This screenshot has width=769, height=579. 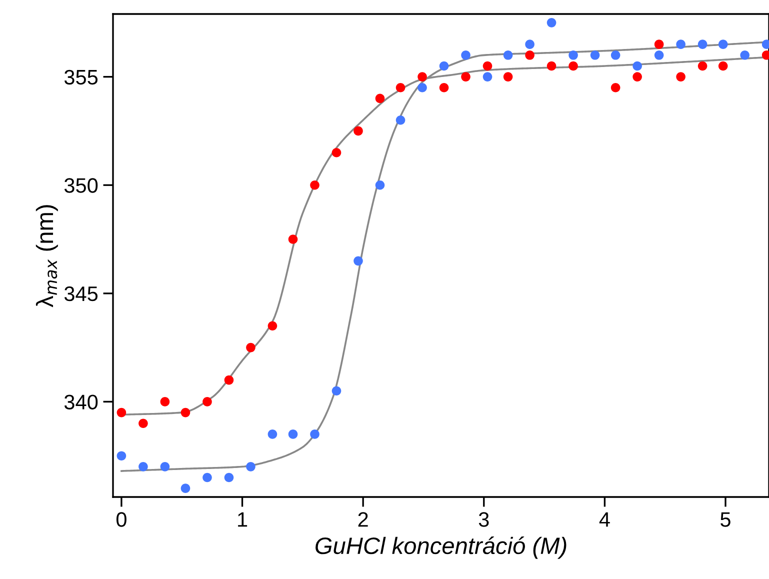 What do you see at coordinates (81, 402) in the screenshot?
I see `y-tick-label: 340` at bounding box center [81, 402].